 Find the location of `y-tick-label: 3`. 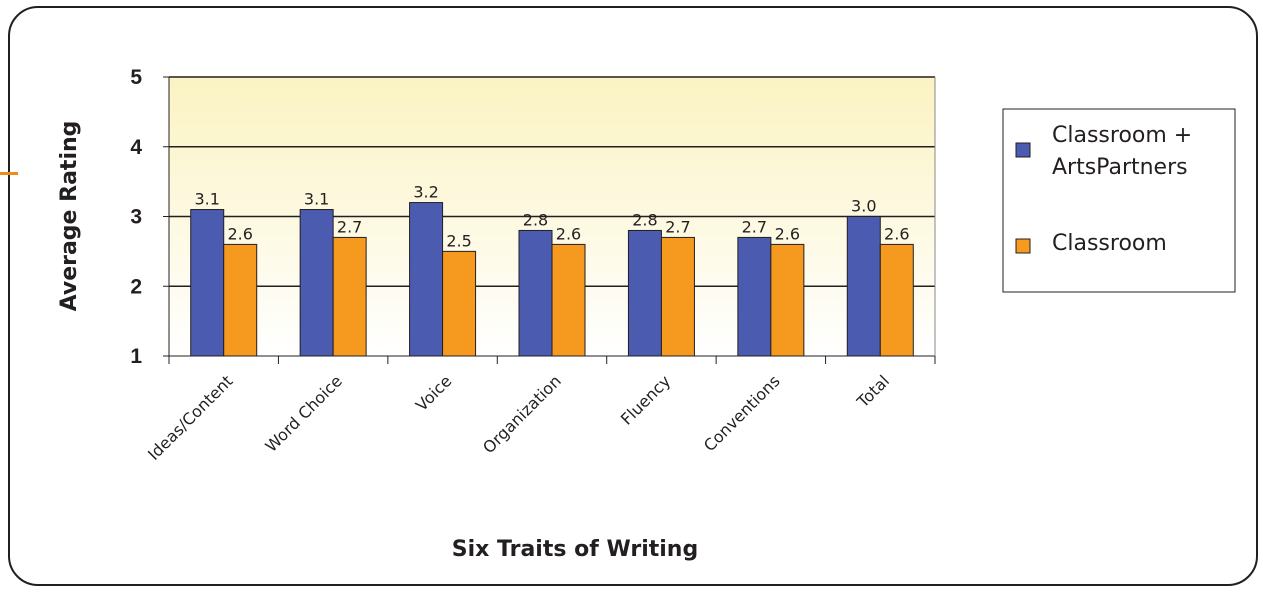

y-tick-label: 3 is located at coordinates (136, 217).